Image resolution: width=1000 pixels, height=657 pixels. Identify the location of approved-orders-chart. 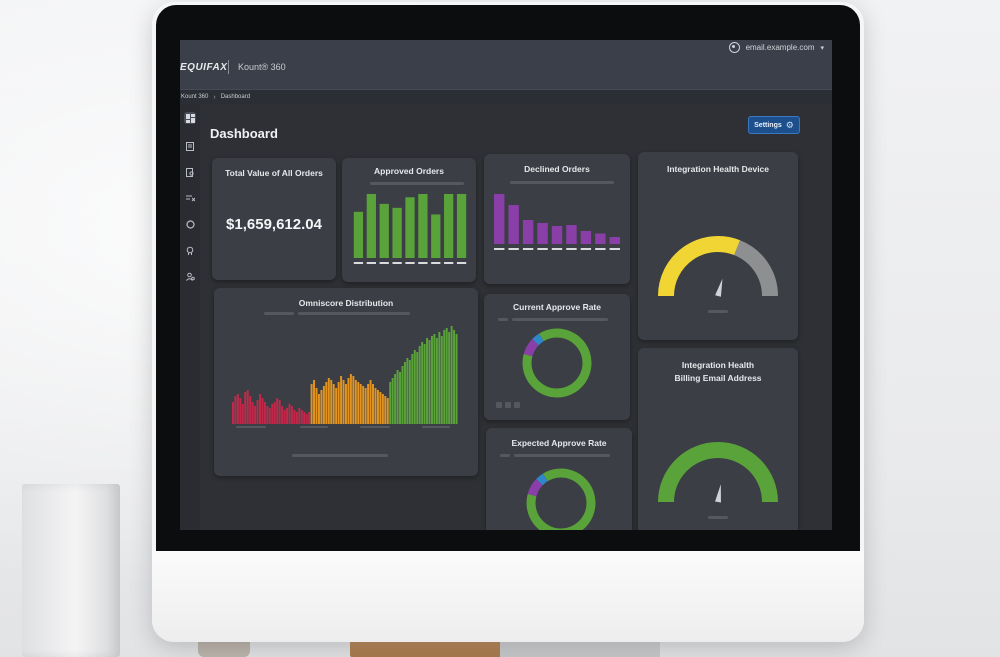
(410, 228).